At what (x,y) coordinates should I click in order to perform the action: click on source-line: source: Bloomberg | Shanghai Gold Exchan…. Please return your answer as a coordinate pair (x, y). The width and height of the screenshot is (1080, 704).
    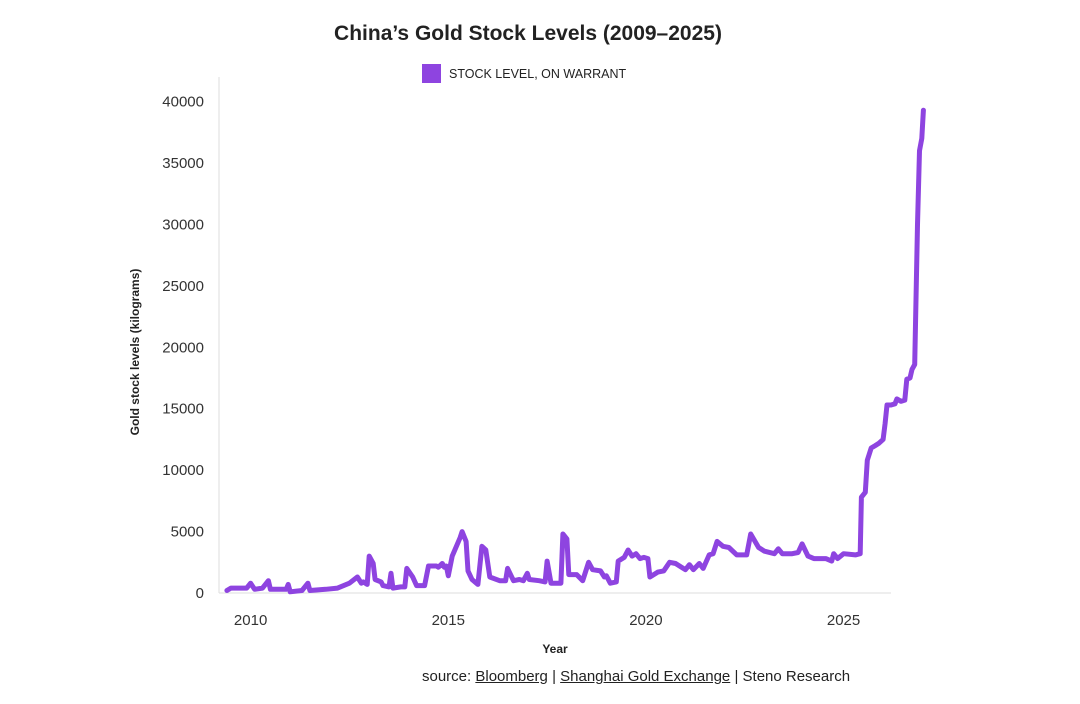
    Looking at the image, I should click on (636, 676).